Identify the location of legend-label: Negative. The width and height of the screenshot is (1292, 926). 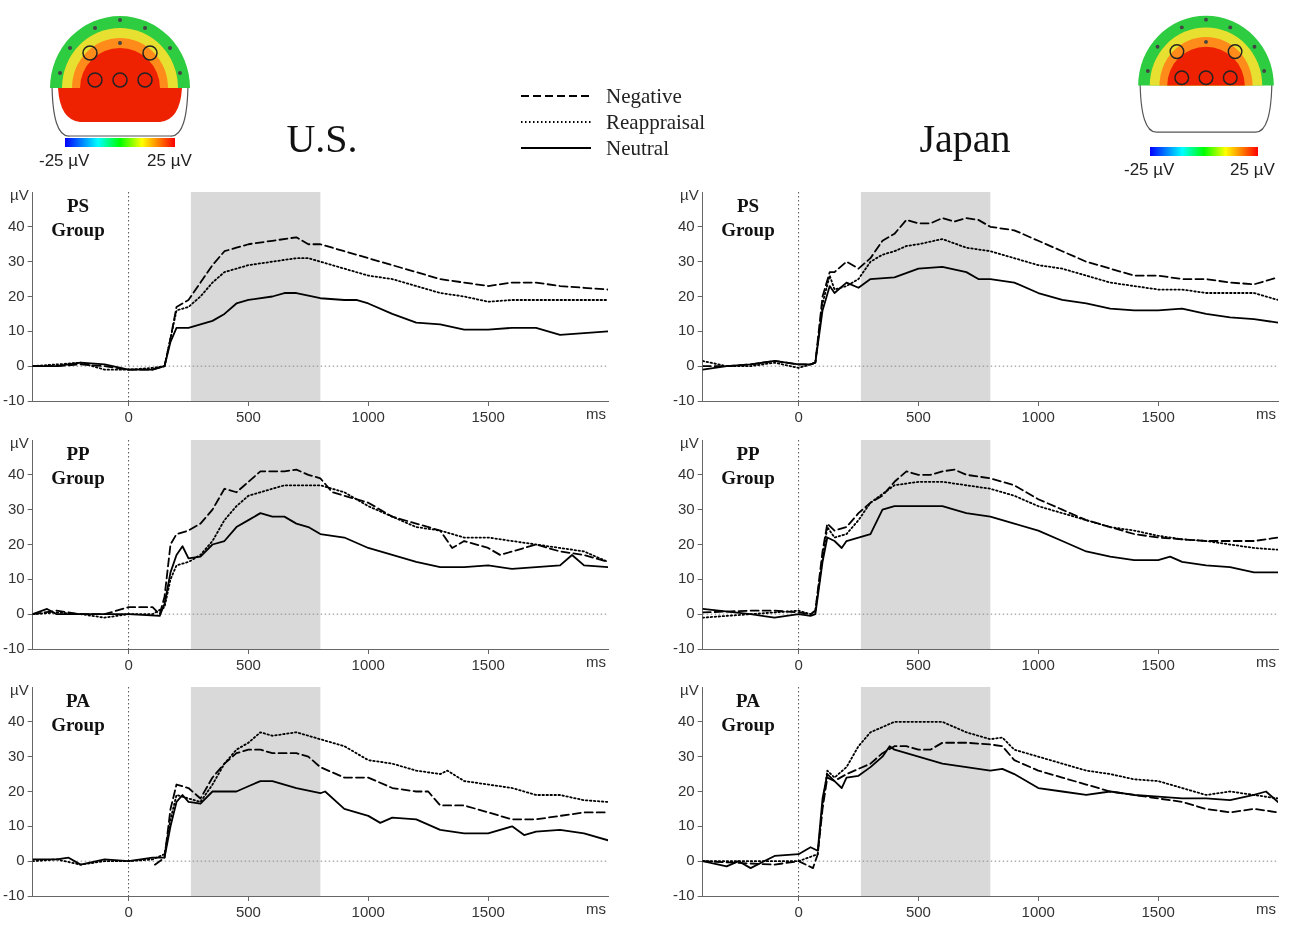
(644, 96).